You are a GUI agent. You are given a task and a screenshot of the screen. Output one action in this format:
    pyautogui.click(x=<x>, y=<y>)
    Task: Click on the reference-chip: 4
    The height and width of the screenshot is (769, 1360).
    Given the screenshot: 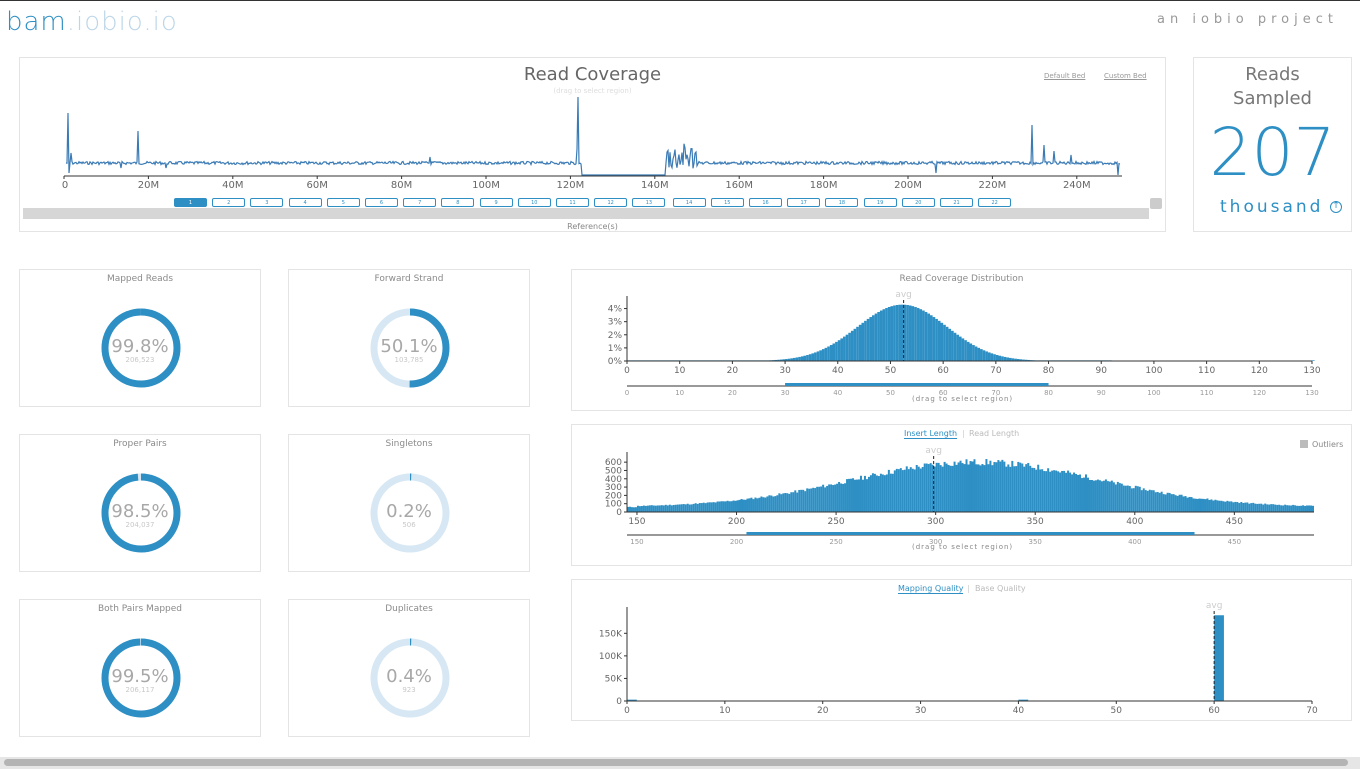 What is the action you would take?
    pyautogui.click(x=305, y=202)
    